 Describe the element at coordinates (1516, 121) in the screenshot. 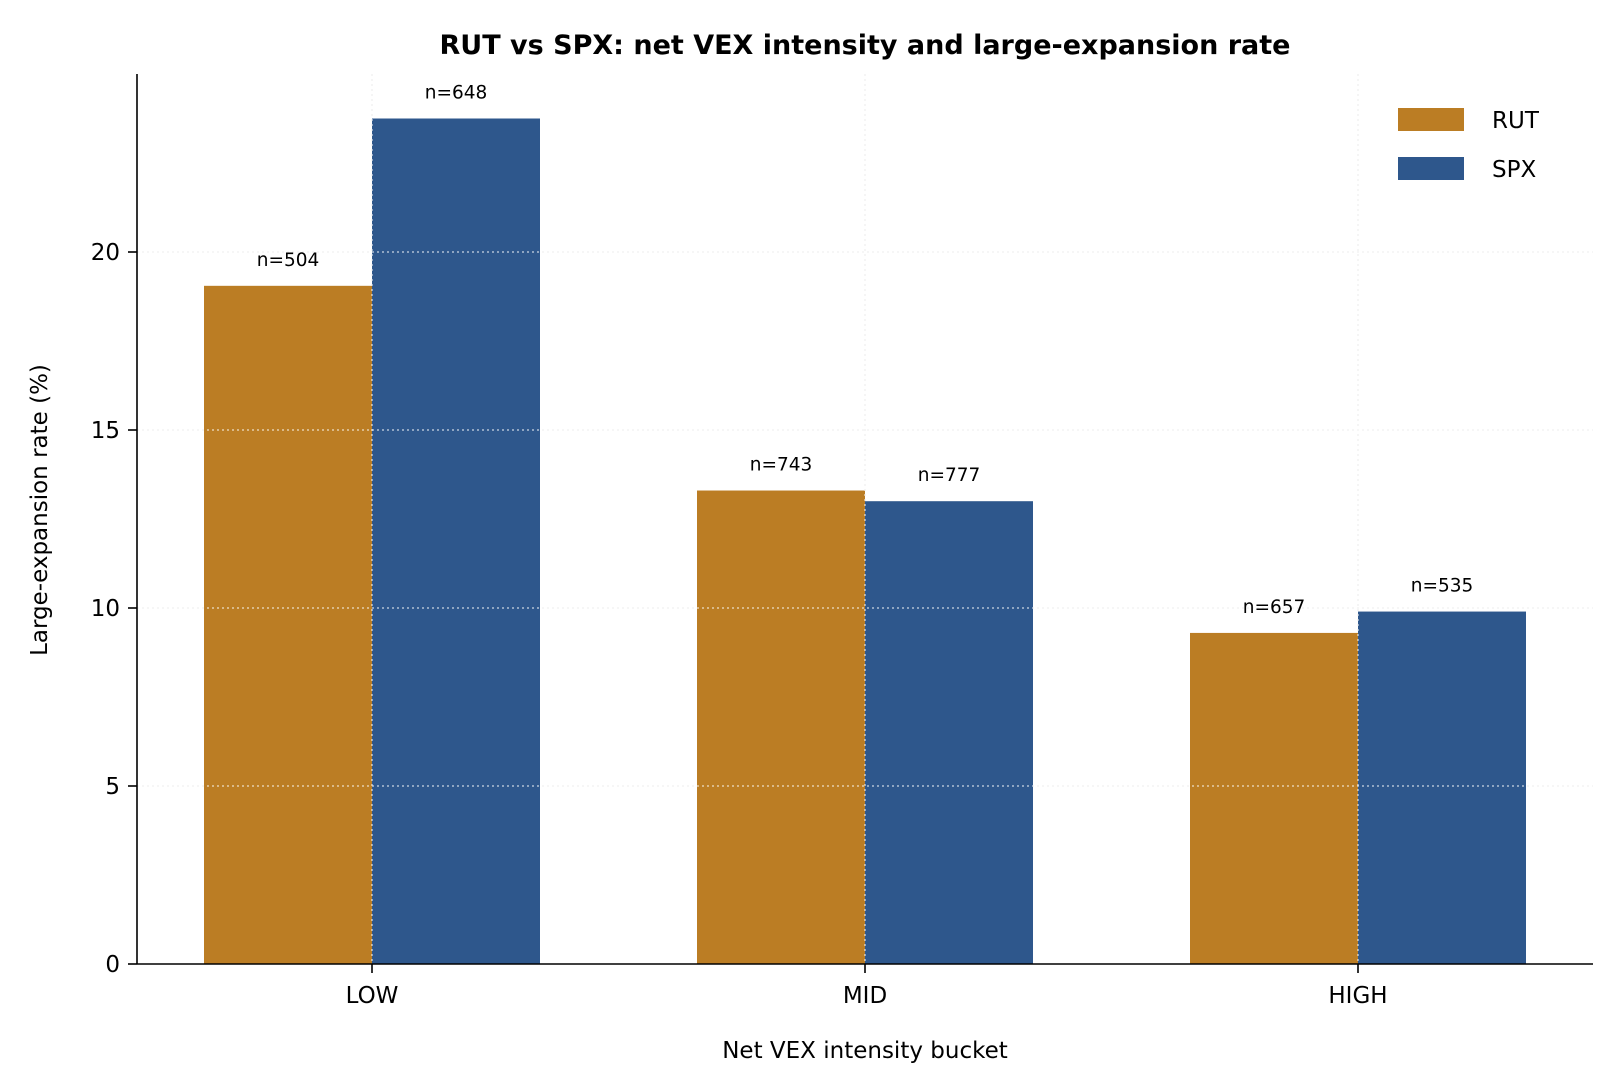

I see `legend-label-rut: RUT` at that location.